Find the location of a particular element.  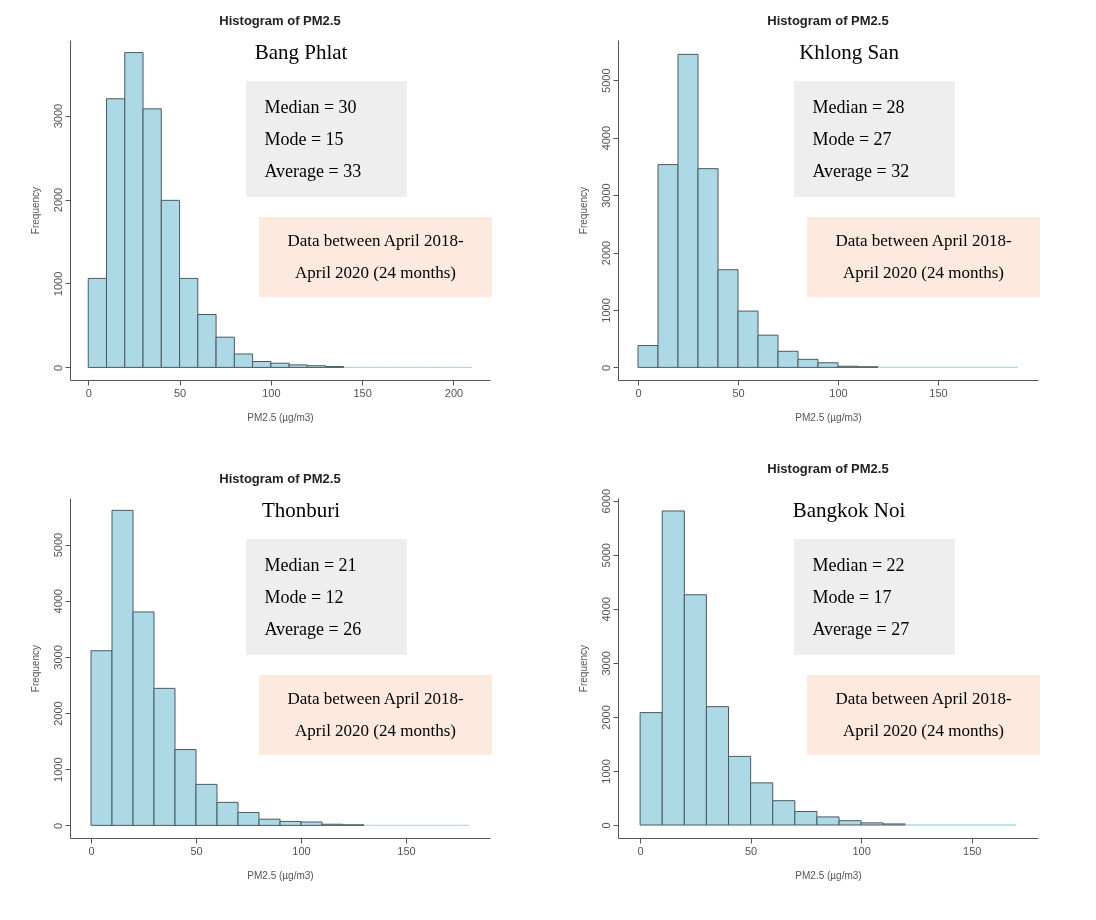

annotation: Bangkok Noi is located at coordinates (849, 510).